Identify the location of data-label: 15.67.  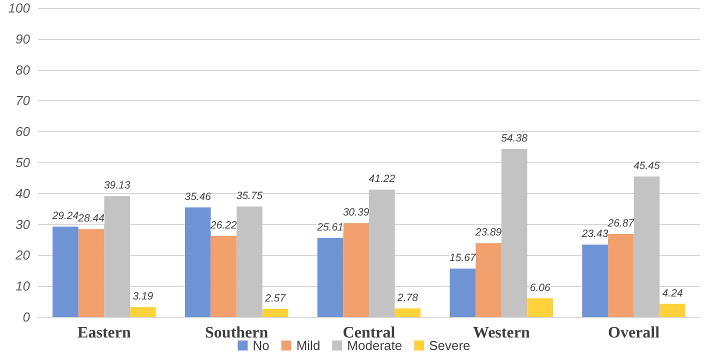
(463, 258).